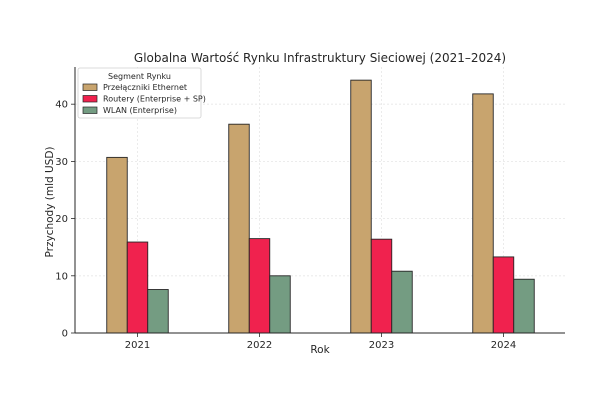  I want to click on y-tick-label: 40, so click(61, 105).